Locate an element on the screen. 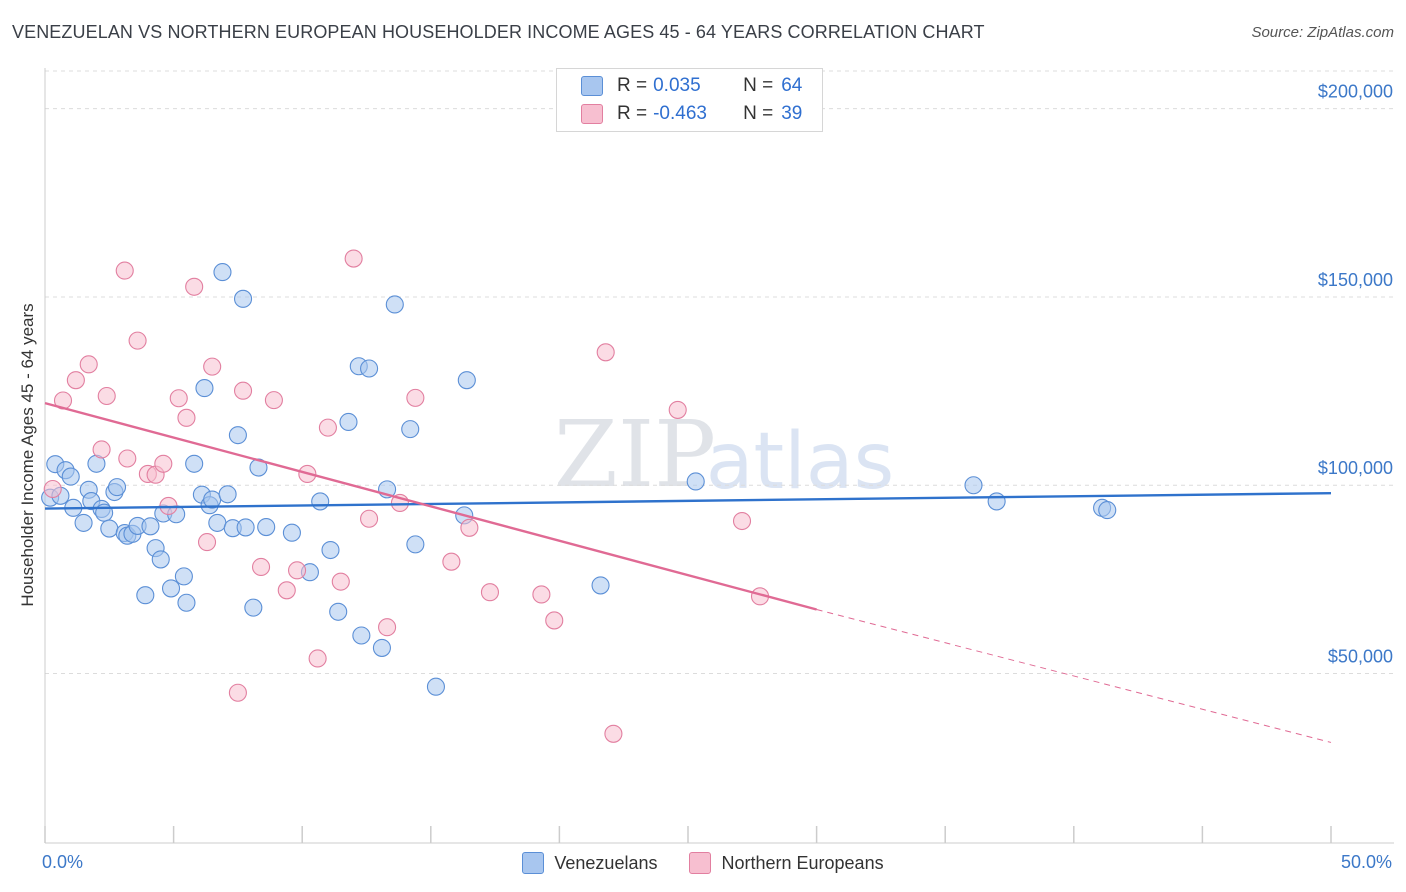 Image resolution: width=1406 pixels, height=892 pixels. northern-european-trend-line is located at coordinates (430, 506).